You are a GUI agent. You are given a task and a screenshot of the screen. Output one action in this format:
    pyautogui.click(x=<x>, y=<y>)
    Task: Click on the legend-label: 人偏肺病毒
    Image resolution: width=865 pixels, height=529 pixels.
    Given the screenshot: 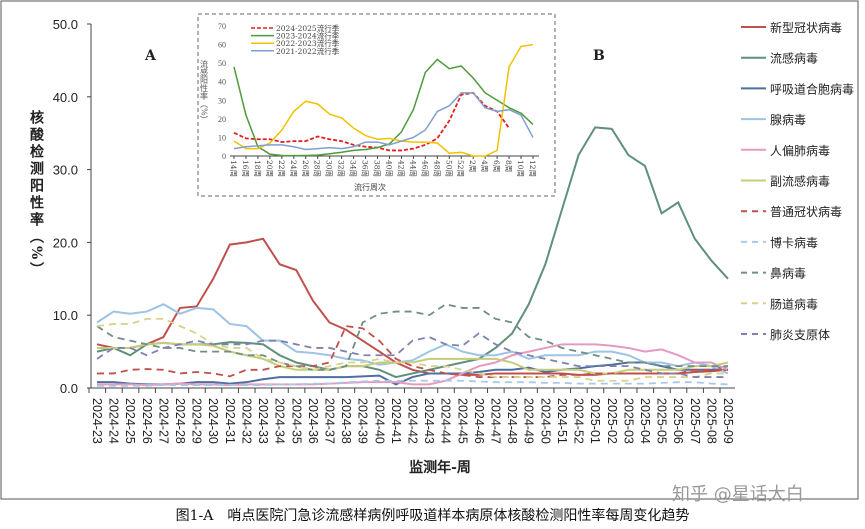 What is the action you would take?
    pyautogui.click(x=800, y=150)
    